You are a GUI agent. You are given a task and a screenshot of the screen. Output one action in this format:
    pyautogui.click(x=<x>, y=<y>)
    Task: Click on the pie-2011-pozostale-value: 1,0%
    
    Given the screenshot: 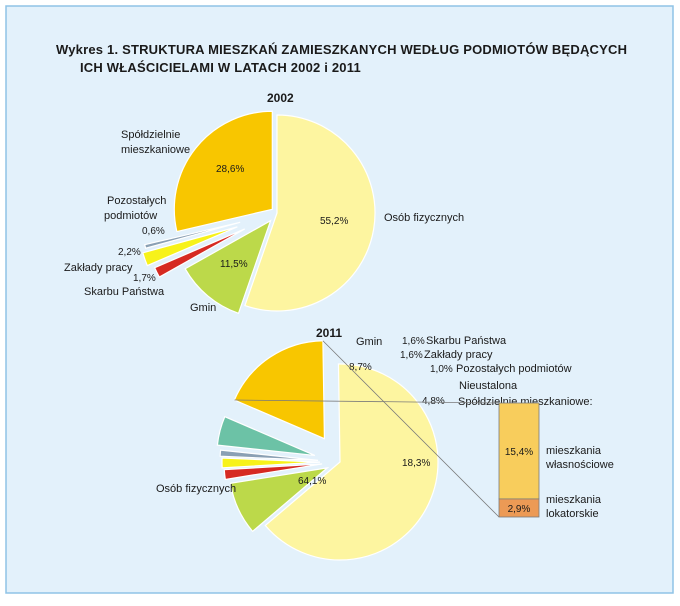 What is the action you would take?
    pyautogui.click(x=441, y=369)
    